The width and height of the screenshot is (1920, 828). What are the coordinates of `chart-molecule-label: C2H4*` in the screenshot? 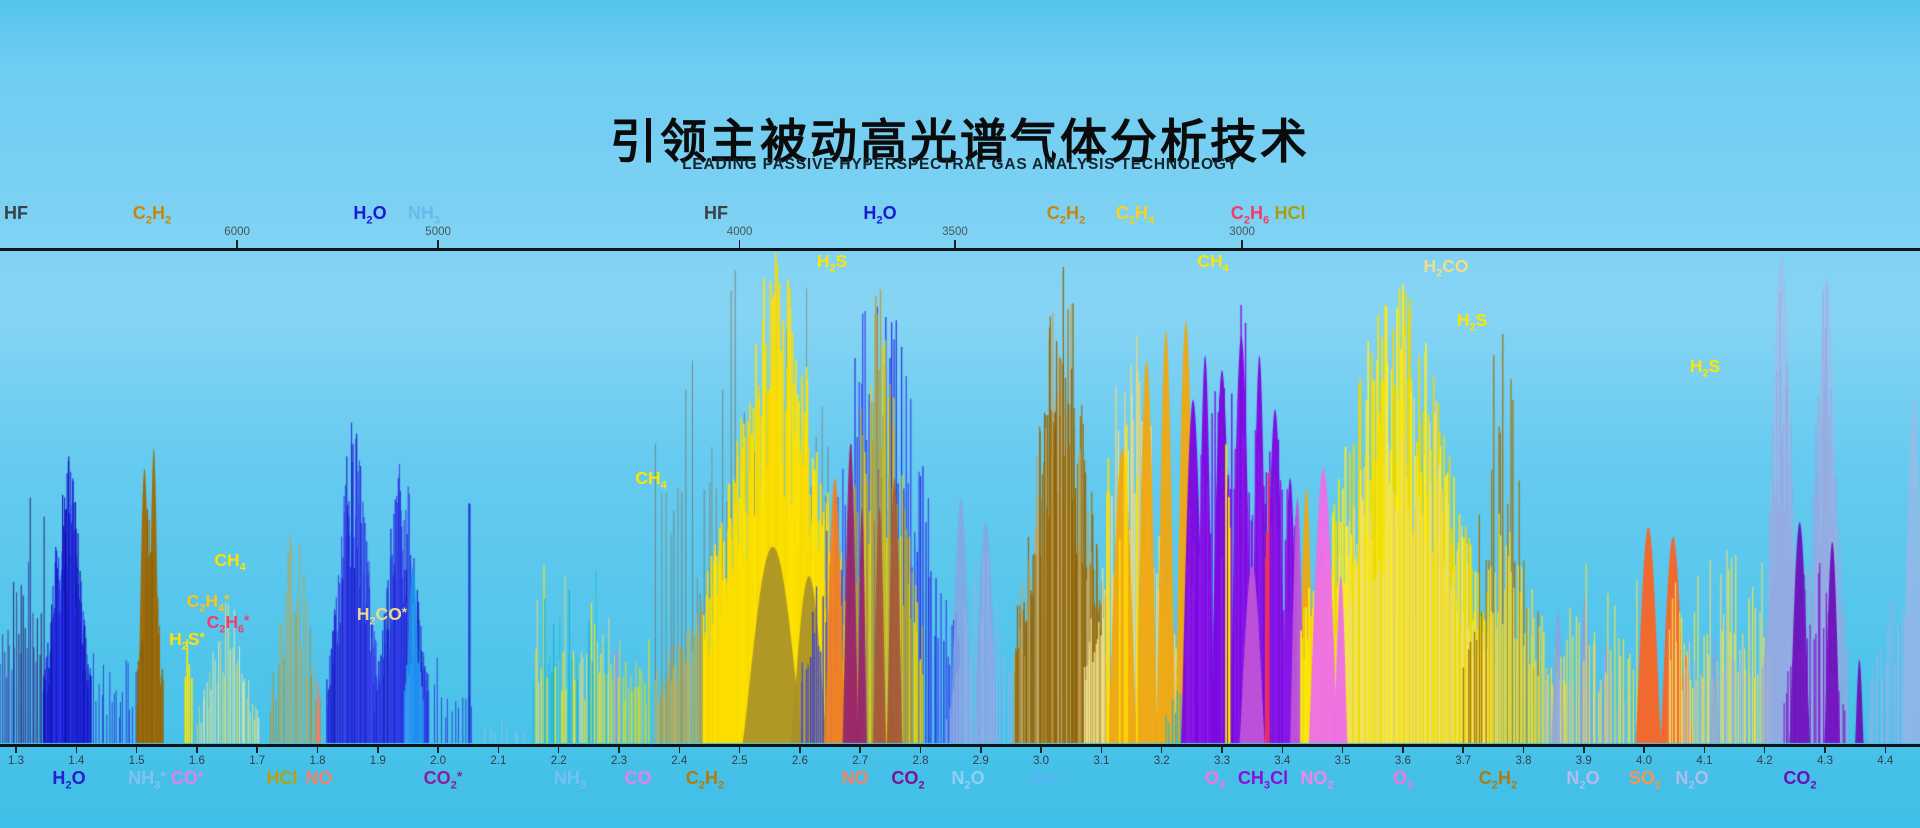 It's located at (208, 603).